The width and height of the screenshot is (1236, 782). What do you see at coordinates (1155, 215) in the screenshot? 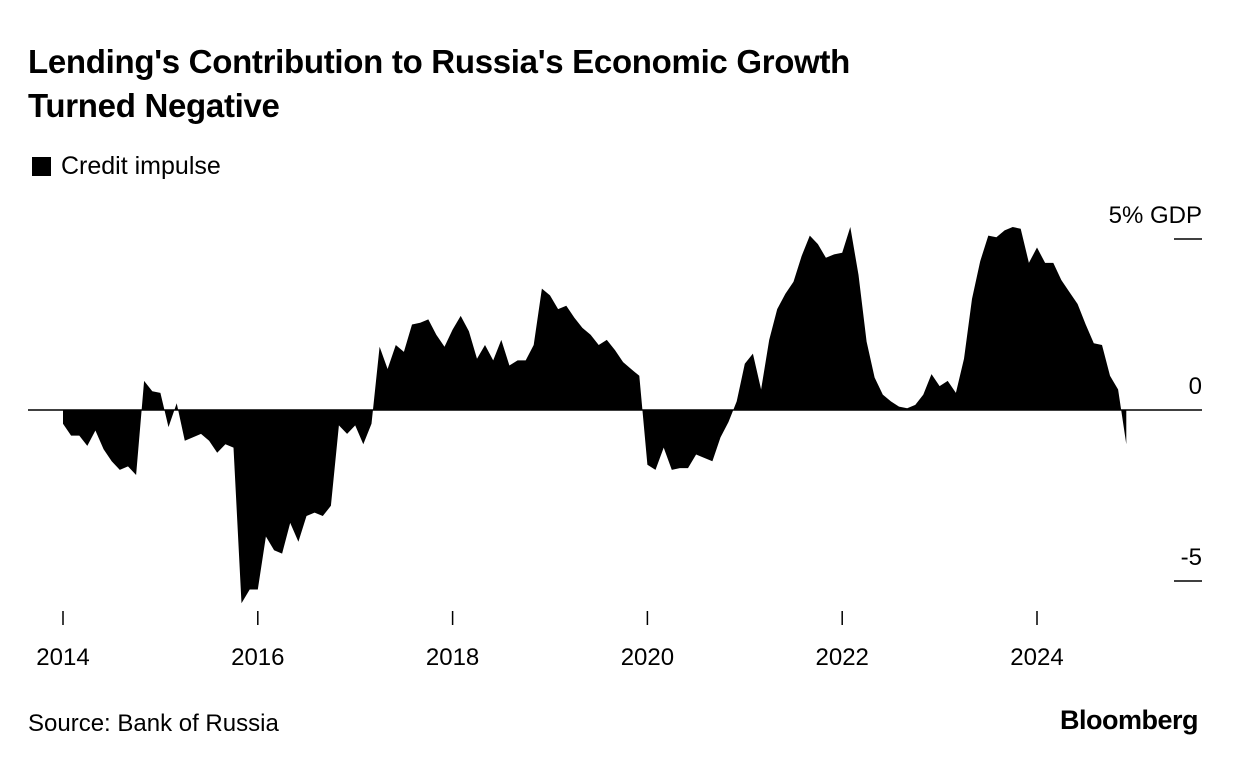
I see `y-tick-label-5: 5% GDP` at bounding box center [1155, 215].